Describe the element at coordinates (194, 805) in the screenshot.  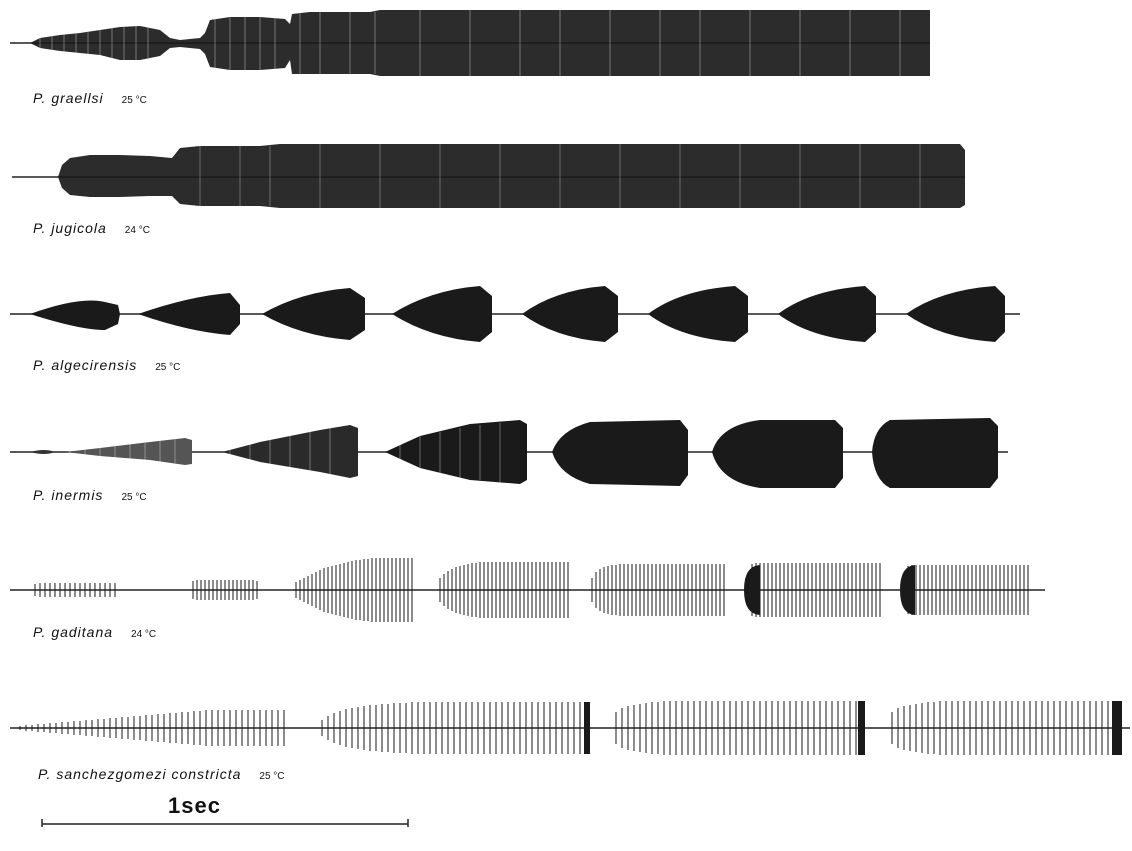
I see `scale-bar-label: 1sec` at that location.